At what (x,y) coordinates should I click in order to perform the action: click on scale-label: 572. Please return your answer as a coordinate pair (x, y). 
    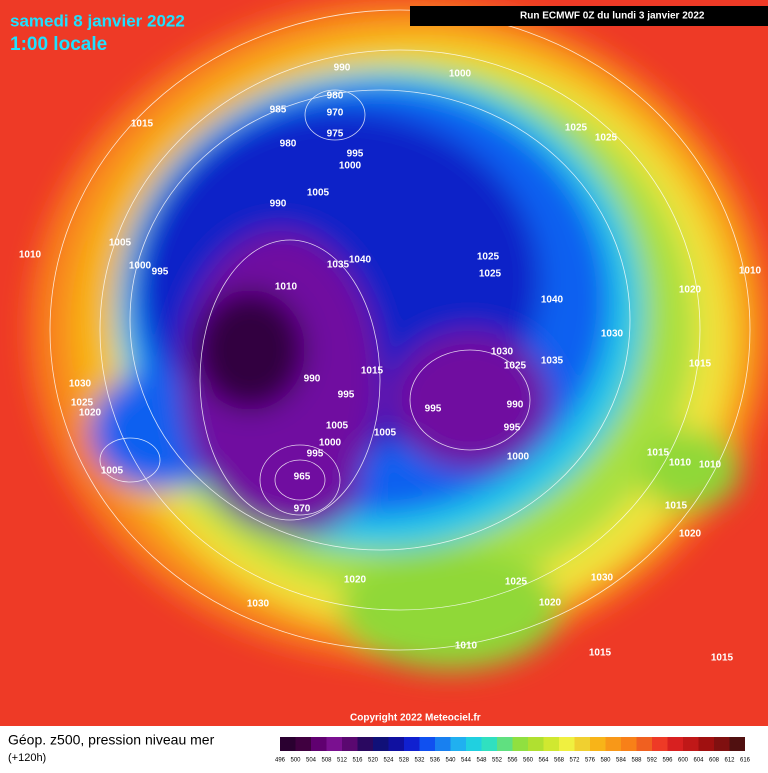
    Looking at the image, I should click on (574, 761).